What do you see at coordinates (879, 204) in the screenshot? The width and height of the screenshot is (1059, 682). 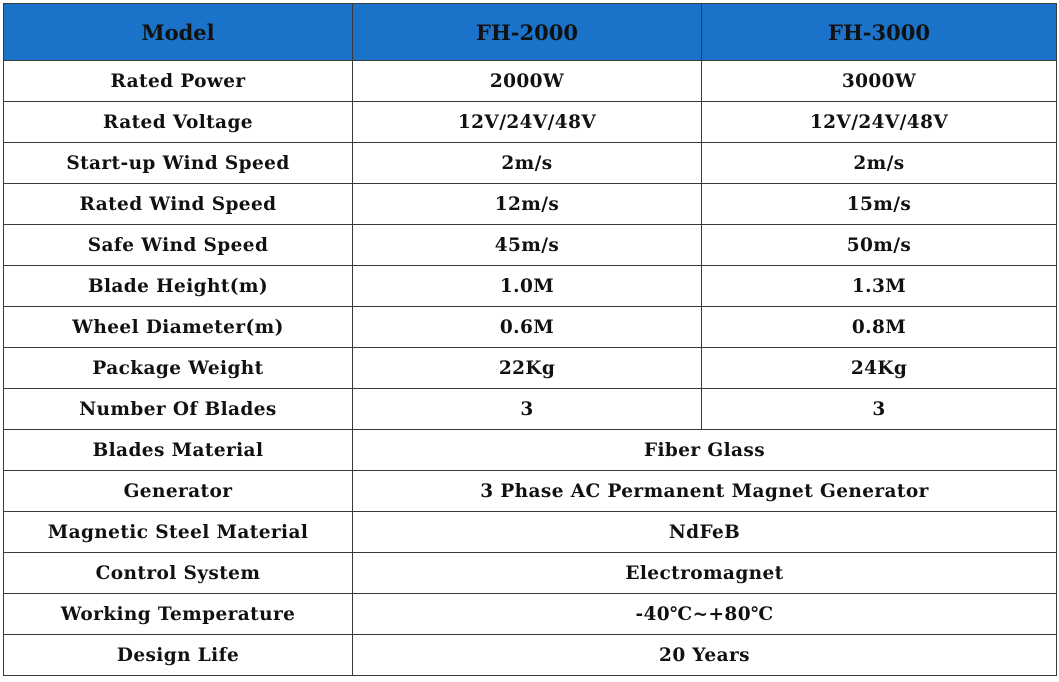 I see `fh-3000-value: 15m/s` at bounding box center [879, 204].